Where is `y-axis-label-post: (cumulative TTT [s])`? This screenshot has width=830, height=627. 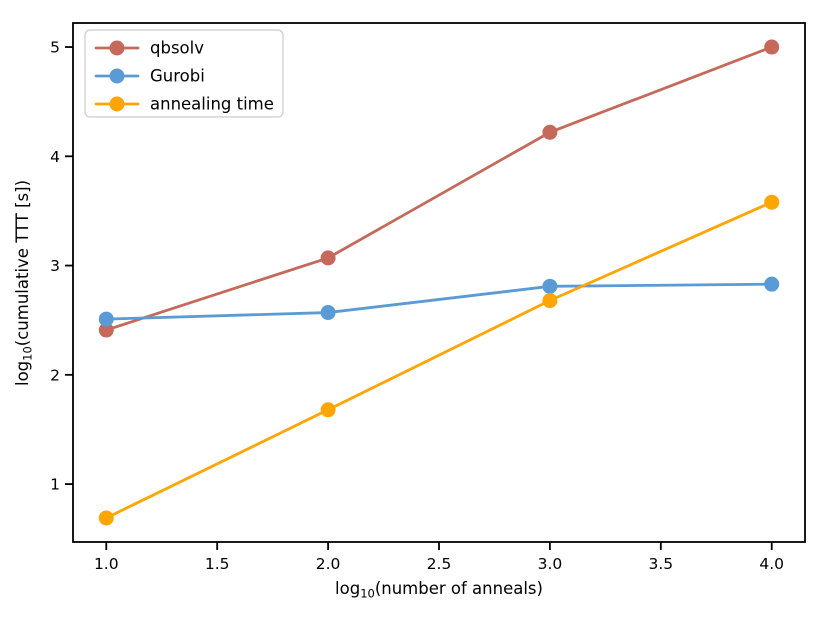 y-axis-label-post: (cumulative TTT [s]) is located at coordinates (22, 263).